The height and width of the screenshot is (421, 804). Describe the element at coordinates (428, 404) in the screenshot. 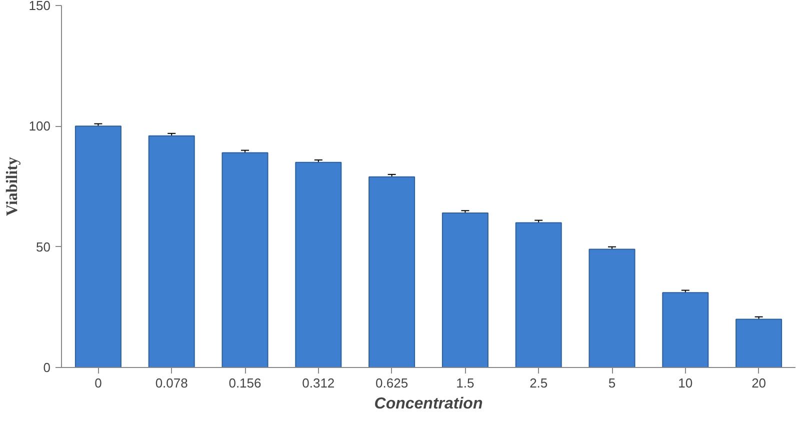

I see `x-axis-title: Concentration` at that location.